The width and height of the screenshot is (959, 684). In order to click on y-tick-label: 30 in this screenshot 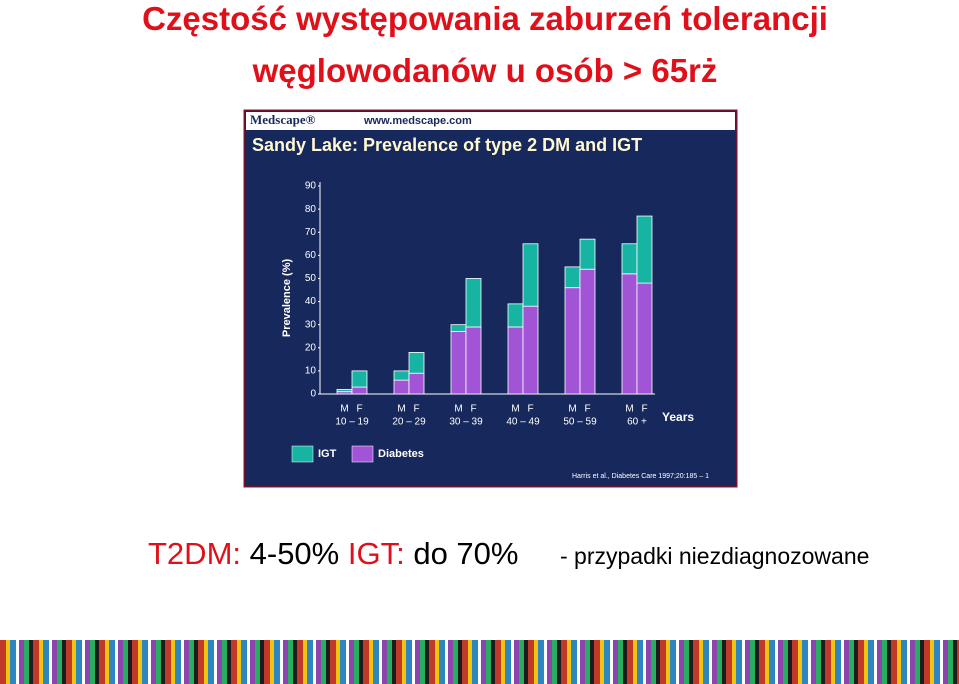, I will do `click(311, 324)`.